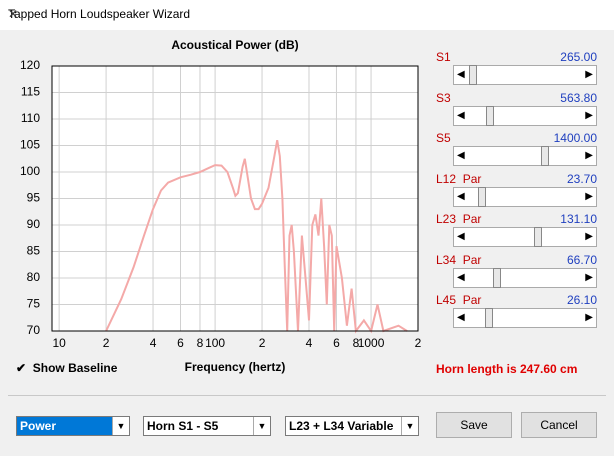  I want to click on y-tick-label: 95, so click(34, 198).